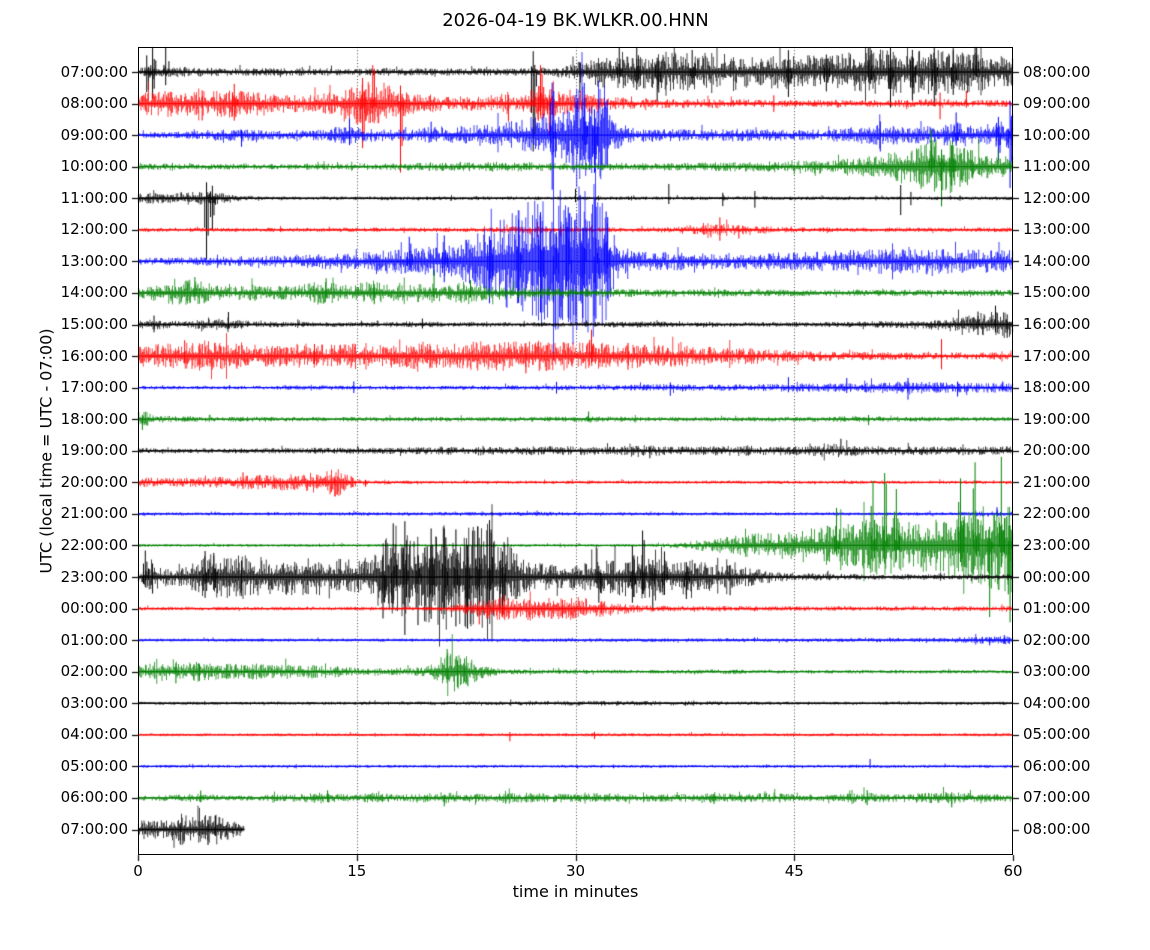 This screenshot has width=1150, height=950. Describe the element at coordinates (94, 292) in the screenshot. I see `utc-tick-label: 14:00:00` at that location.